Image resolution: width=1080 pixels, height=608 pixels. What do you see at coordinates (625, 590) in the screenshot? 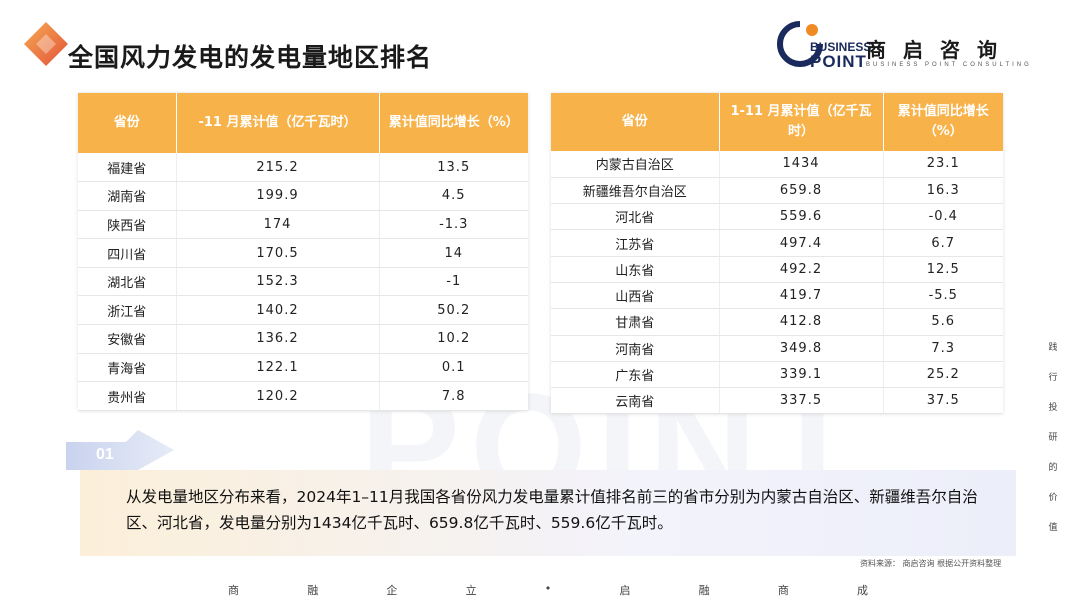
I see `footer-char: 启` at bounding box center [625, 590].